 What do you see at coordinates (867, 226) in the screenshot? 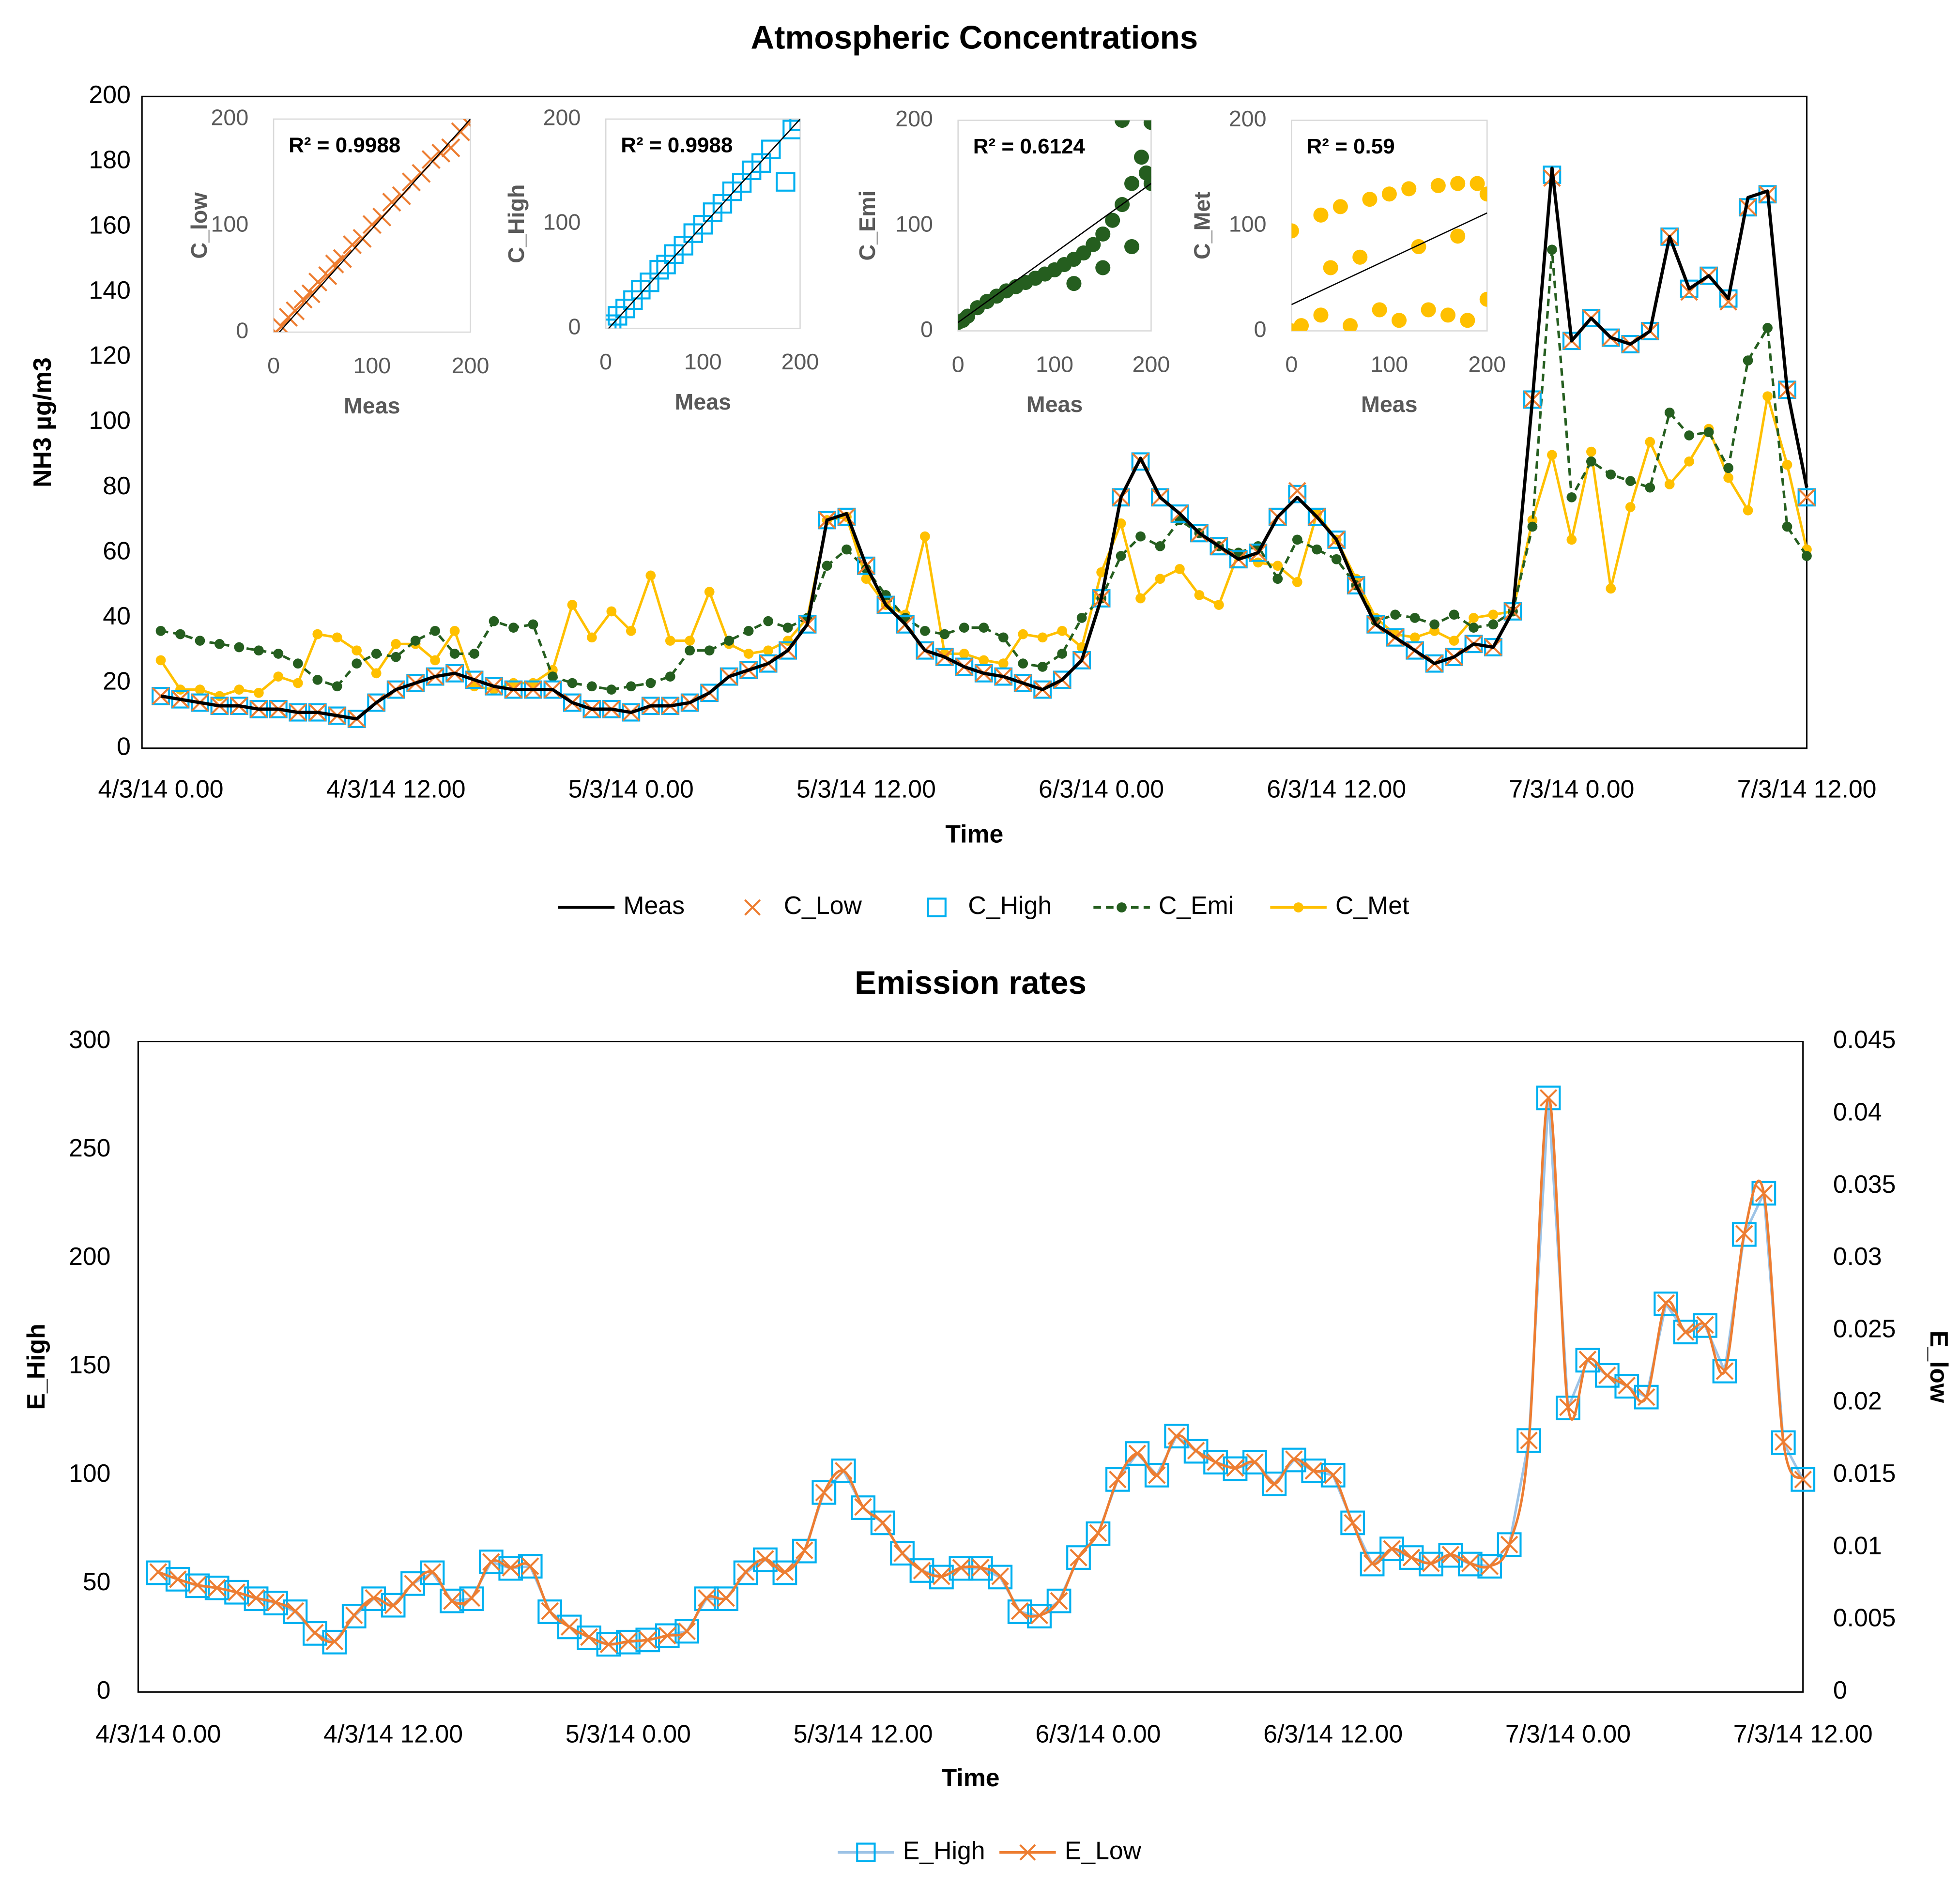
I see `inset-y-axis-label: C_Emi` at bounding box center [867, 226].